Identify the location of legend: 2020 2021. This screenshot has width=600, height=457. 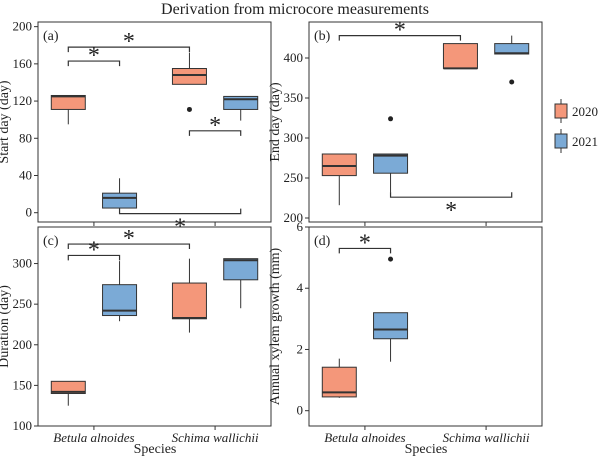
(576, 126).